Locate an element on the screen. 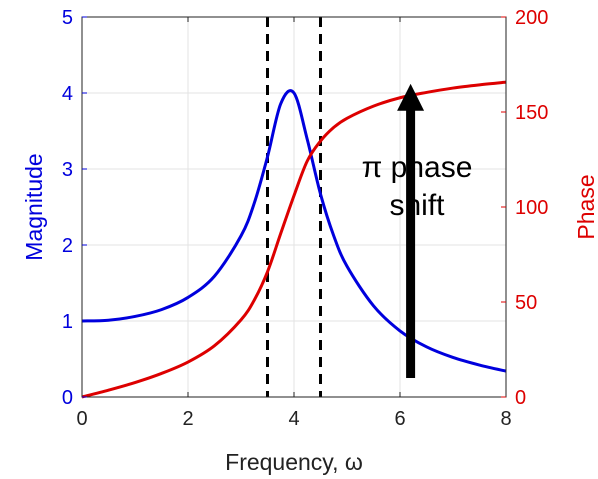 The width and height of the screenshot is (598, 479). y-right-tick-label-2: 100 is located at coordinates (531, 208).